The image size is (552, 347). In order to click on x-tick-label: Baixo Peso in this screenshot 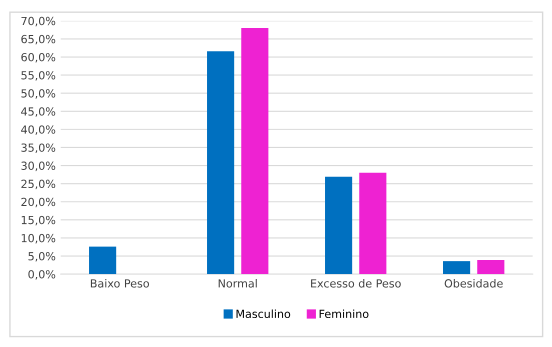, I will do `click(120, 283)`.